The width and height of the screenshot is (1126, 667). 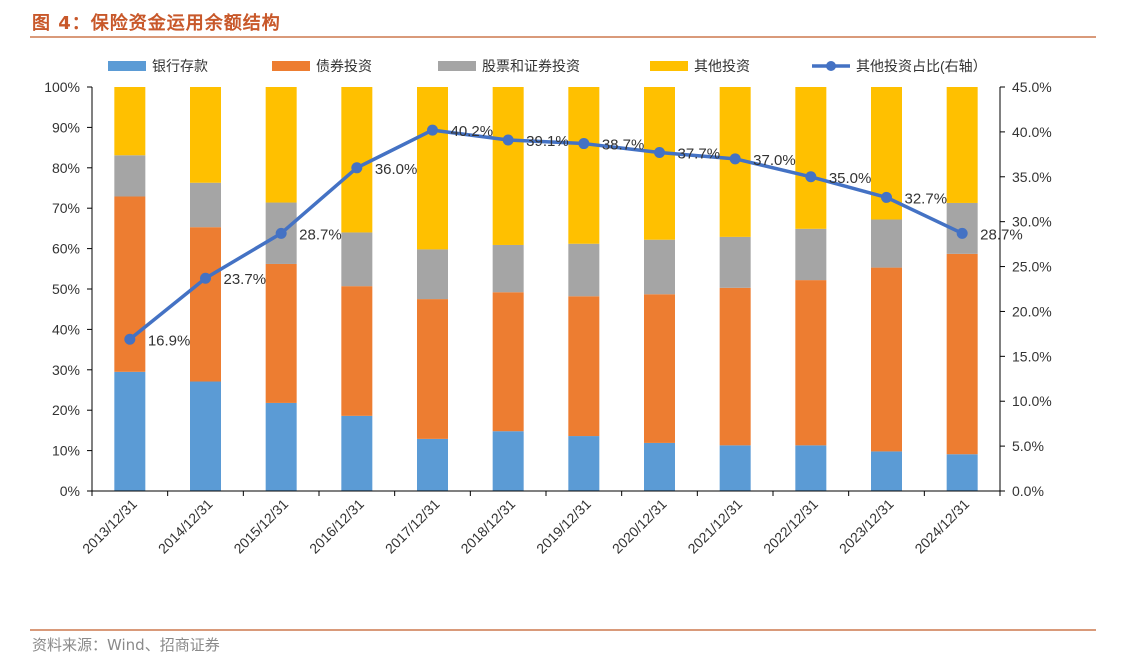 What do you see at coordinates (396, 169) in the screenshot?
I see `line-data-label: 36.0%` at bounding box center [396, 169].